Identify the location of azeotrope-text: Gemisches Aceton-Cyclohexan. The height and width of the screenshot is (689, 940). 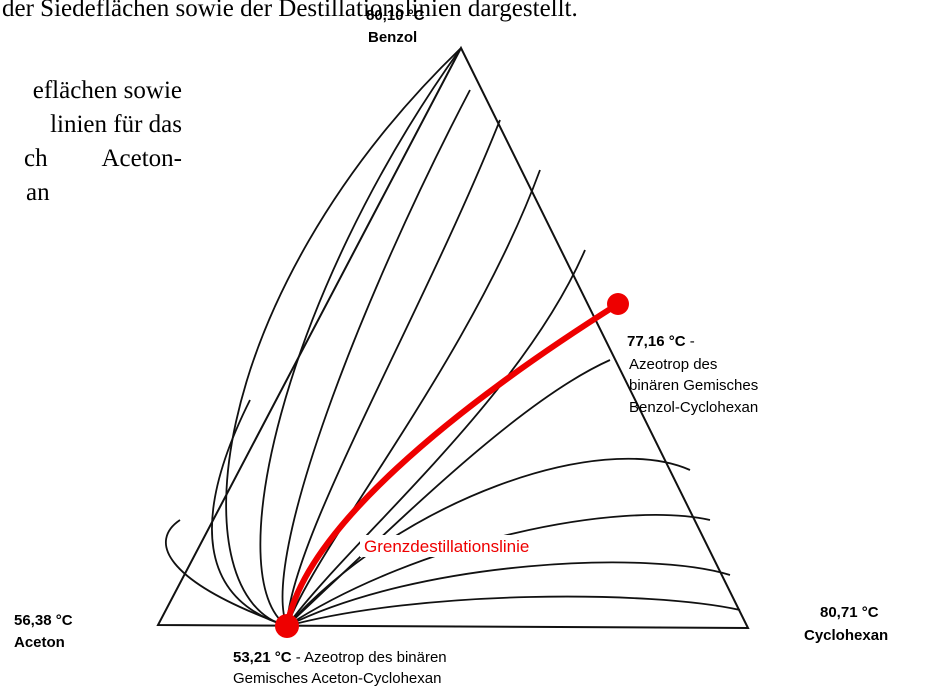
(337, 678).